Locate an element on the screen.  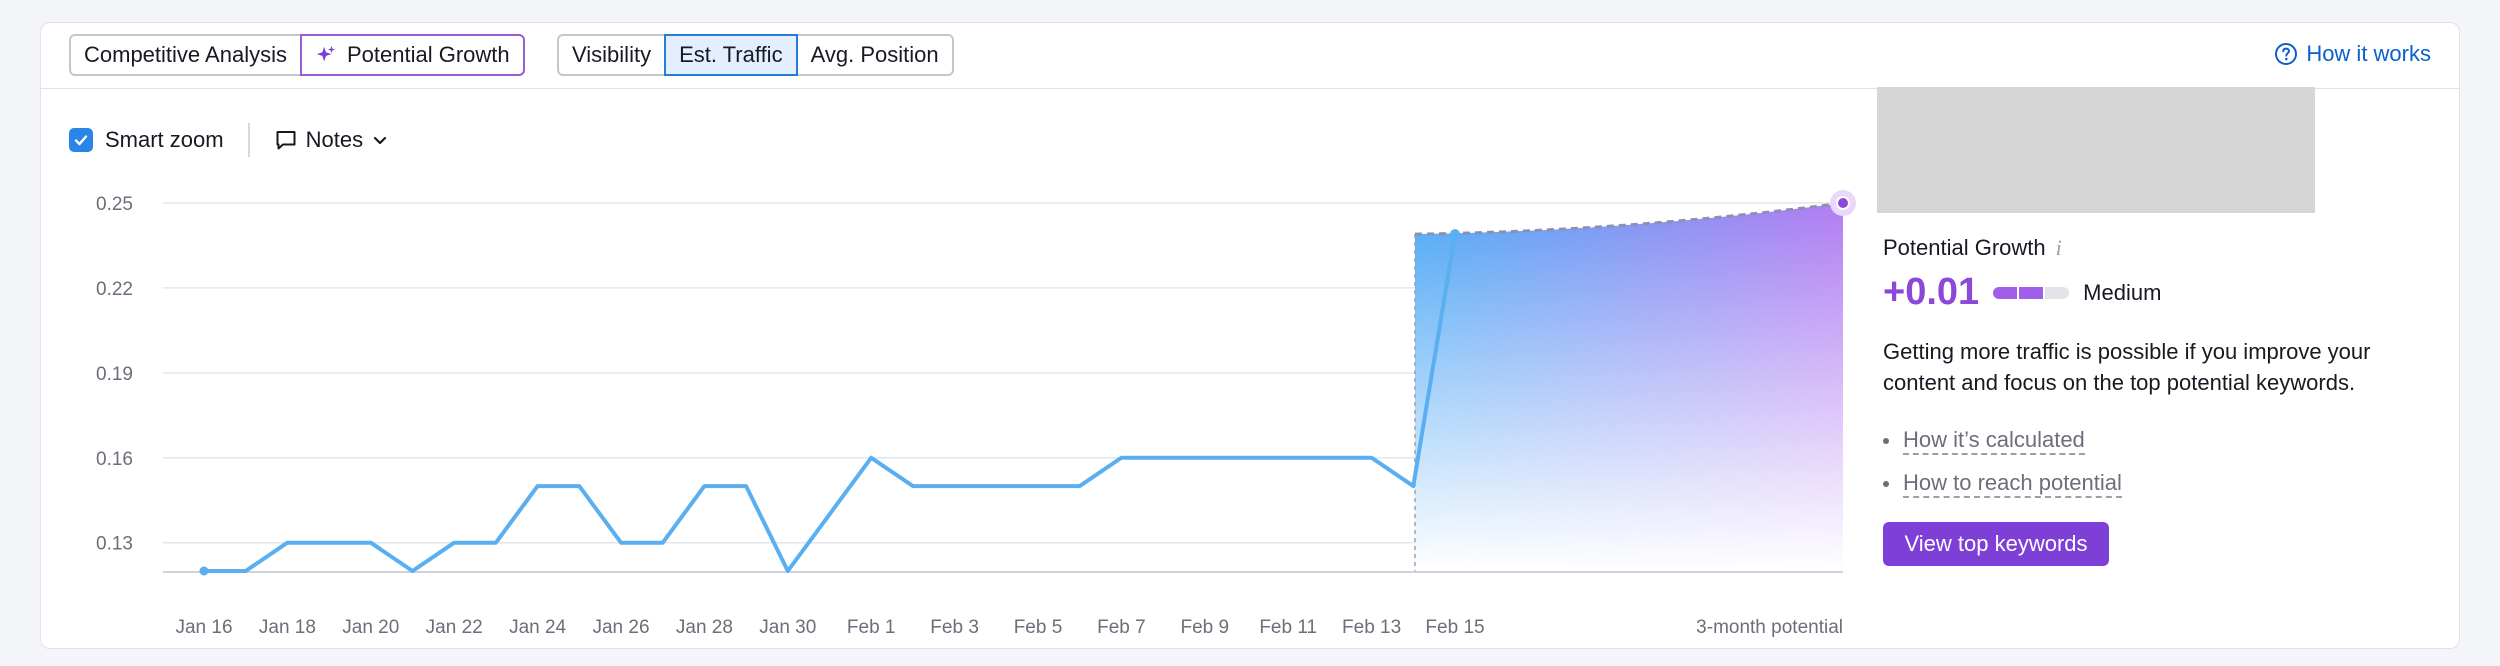
series-start-point is located at coordinates (204, 571).